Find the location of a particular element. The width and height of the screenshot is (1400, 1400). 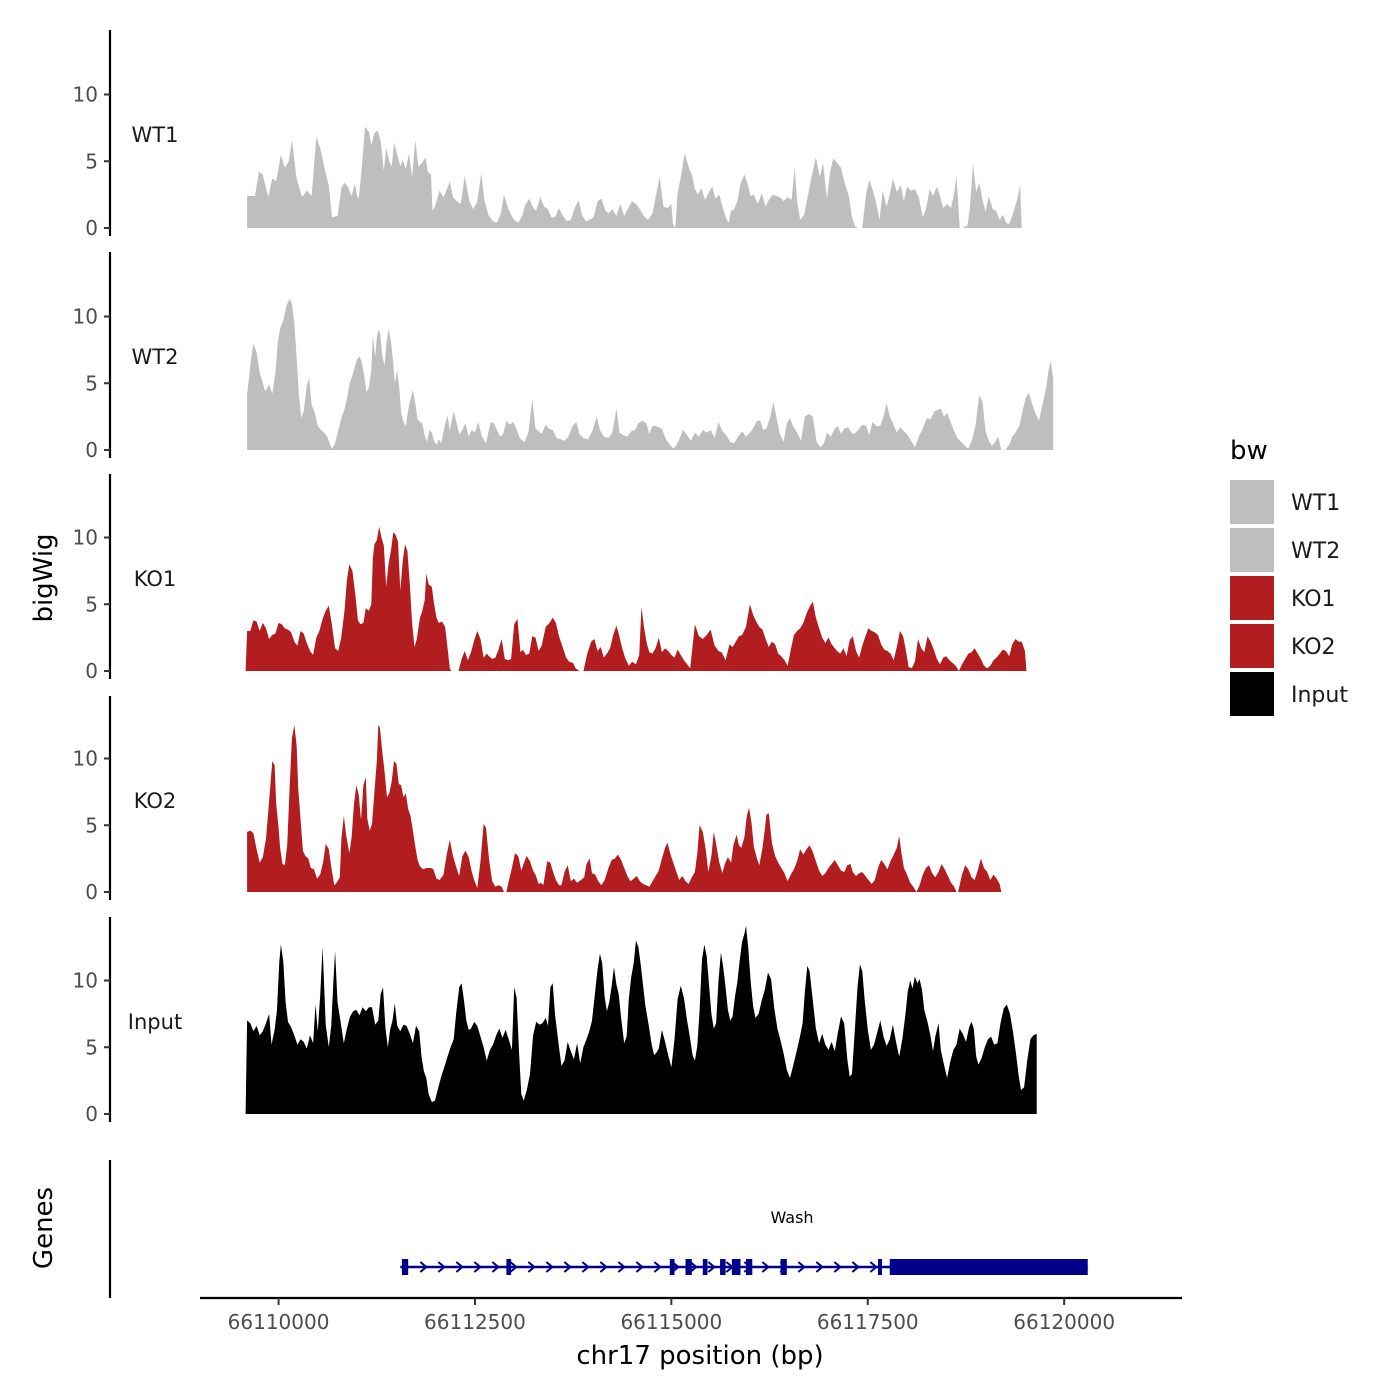

area-ko2 is located at coordinates (624, 808).